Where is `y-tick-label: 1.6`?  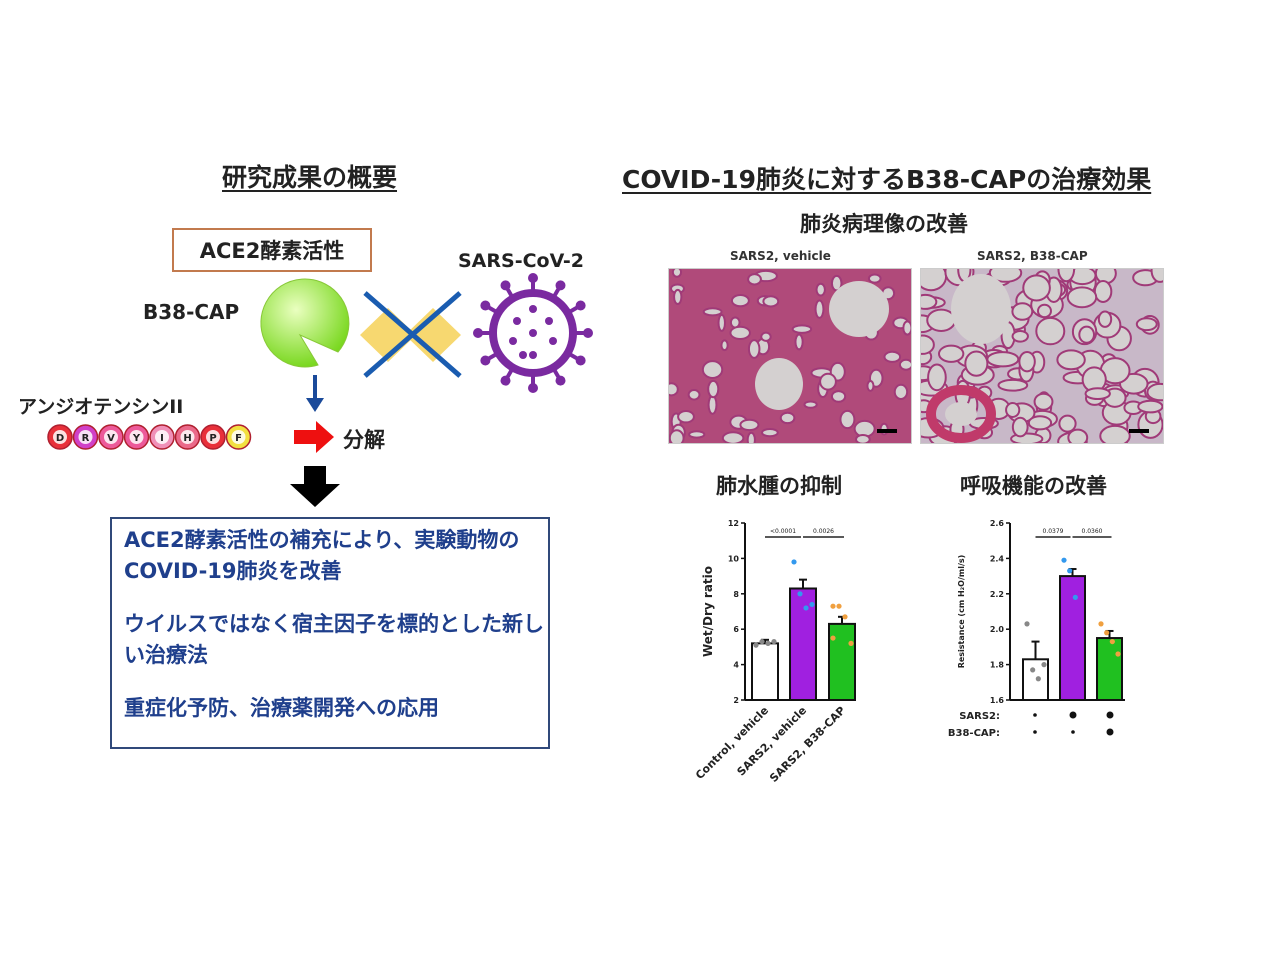
y-tick-label: 1.6 is located at coordinates (997, 700).